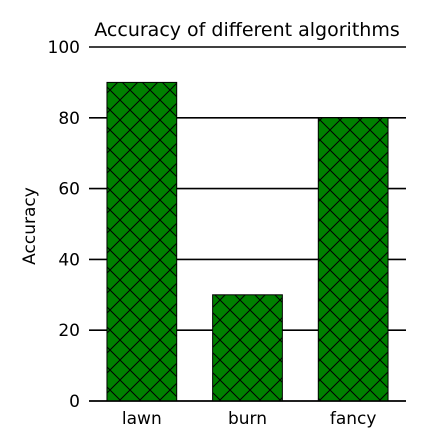 The height and width of the screenshot is (448, 448). Describe the element at coordinates (30, 226) in the screenshot. I see `y-axis-label: Accuracy` at that location.